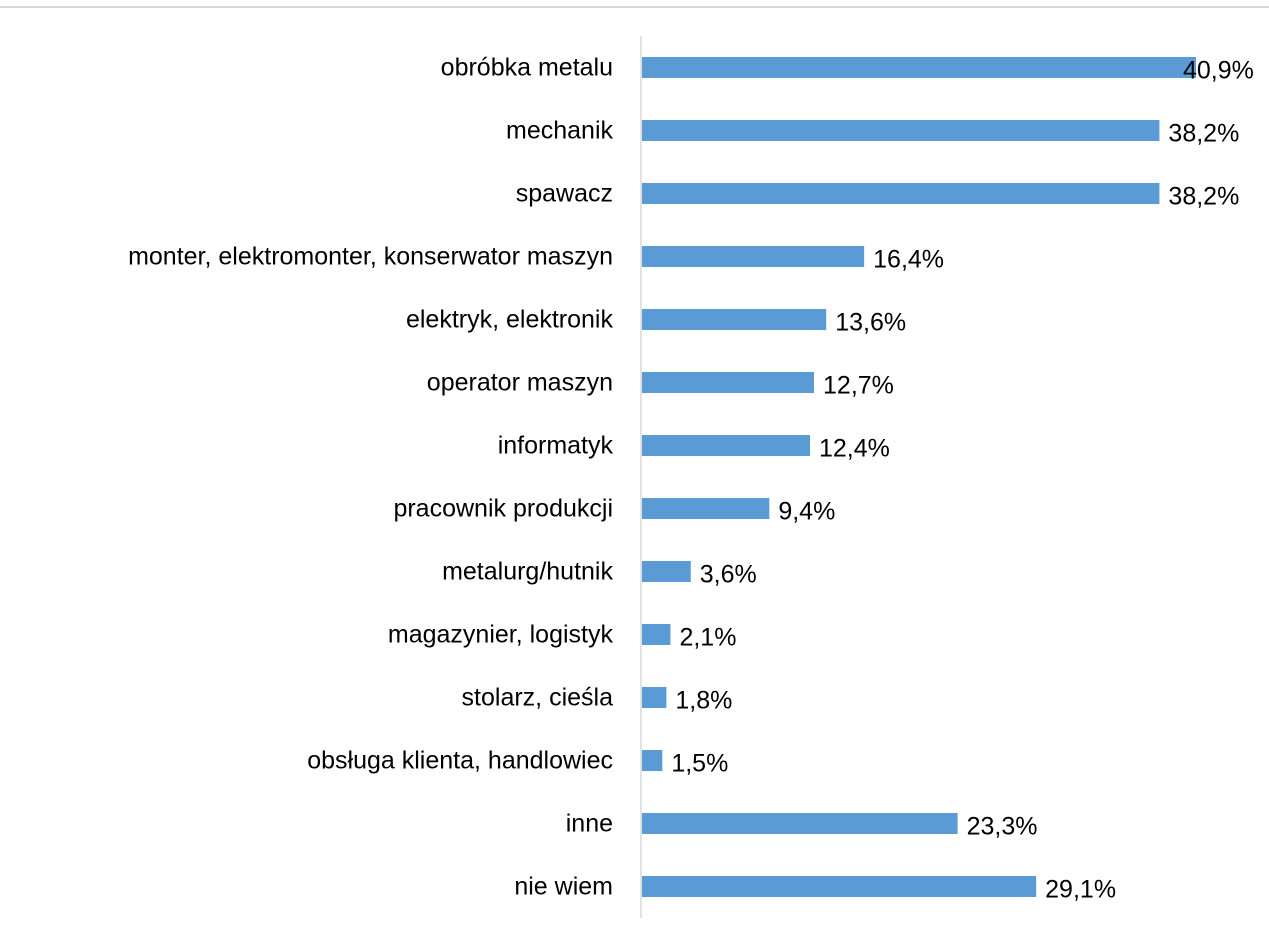 The width and height of the screenshot is (1269, 942). Describe the element at coordinates (634, 4) in the screenshot. I see `top-border` at that location.